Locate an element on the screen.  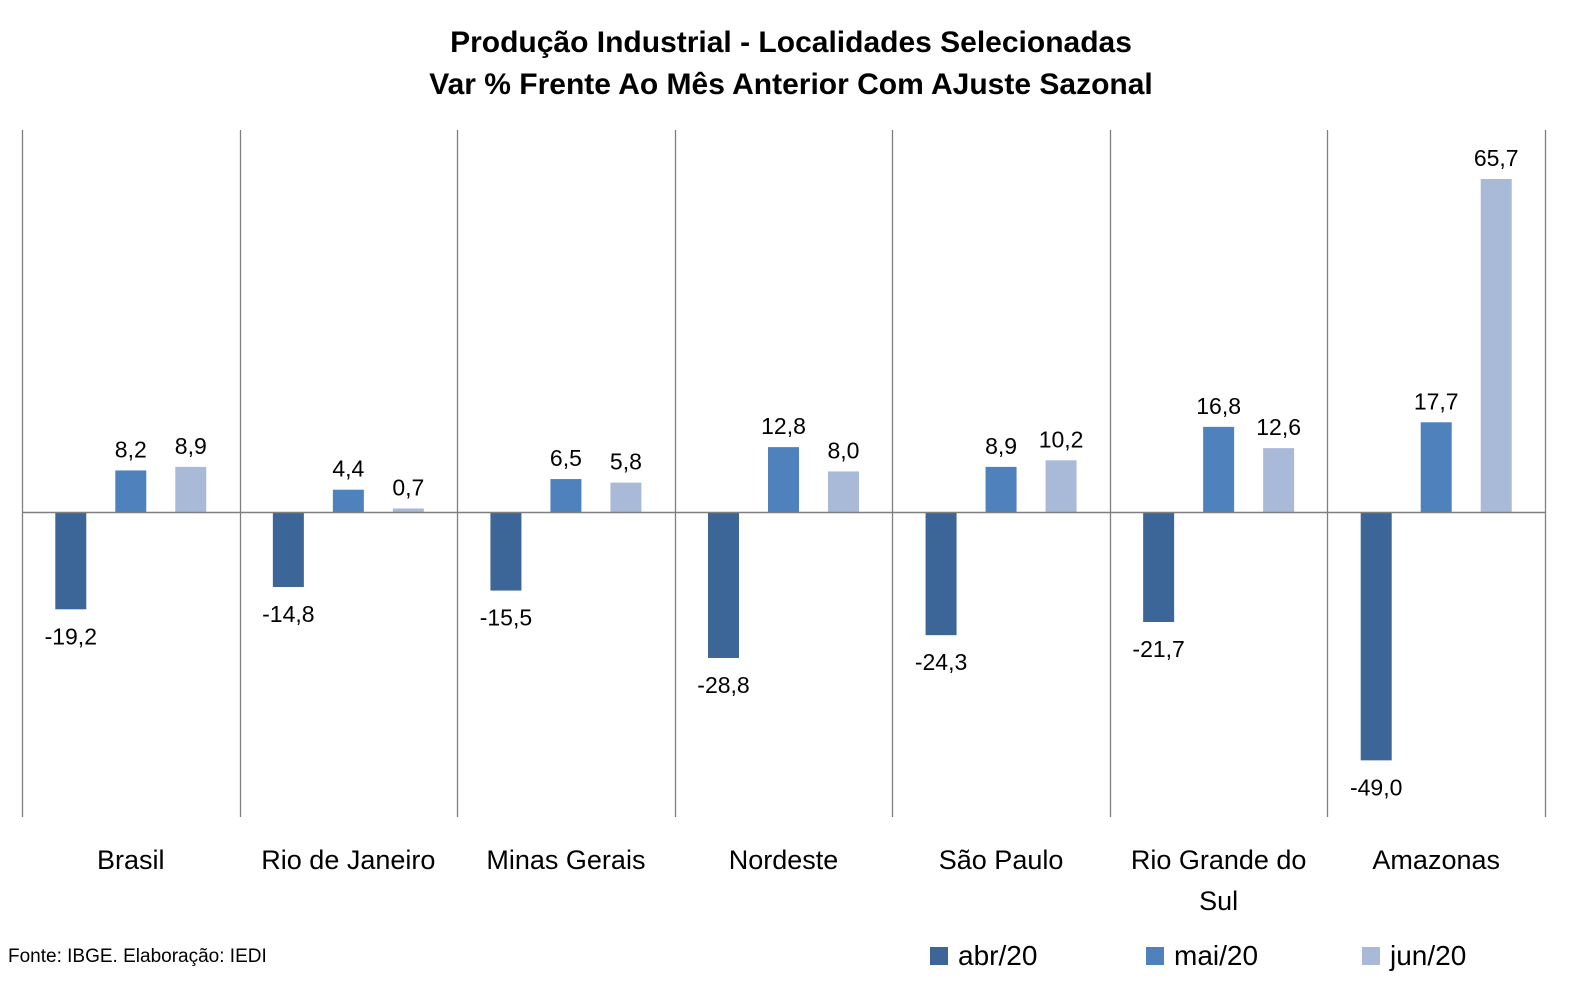
data-label: 16,8 is located at coordinates (1218, 406).